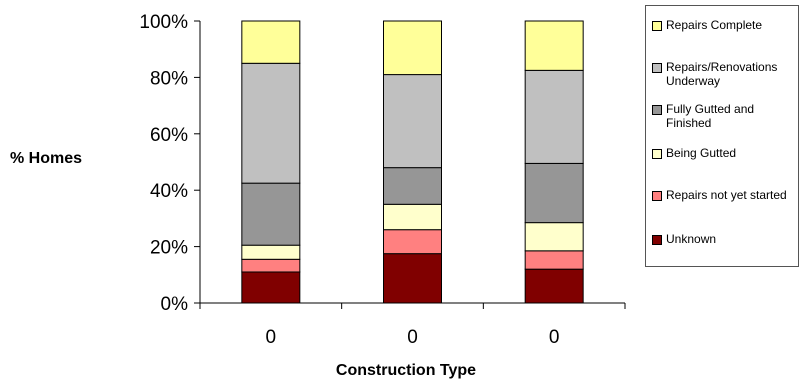 The height and width of the screenshot is (379, 801). What do you see at coordinates (406, 370) in the screenshot?
I see `x-axis-title: Construction Type` at bounding box center [406, 370].